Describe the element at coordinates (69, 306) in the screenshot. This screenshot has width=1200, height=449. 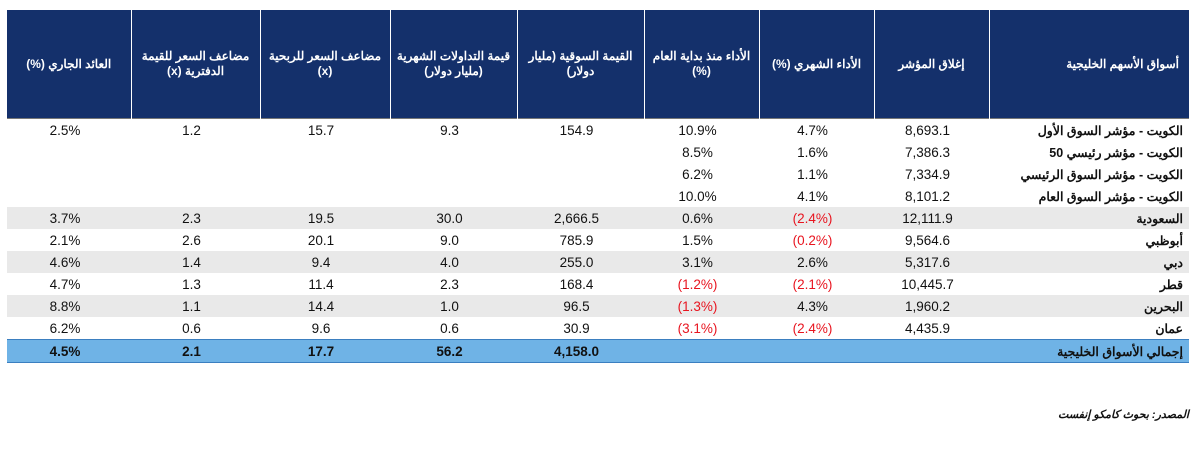
I see `dividend-yield-cell: 8.8%` at that location.